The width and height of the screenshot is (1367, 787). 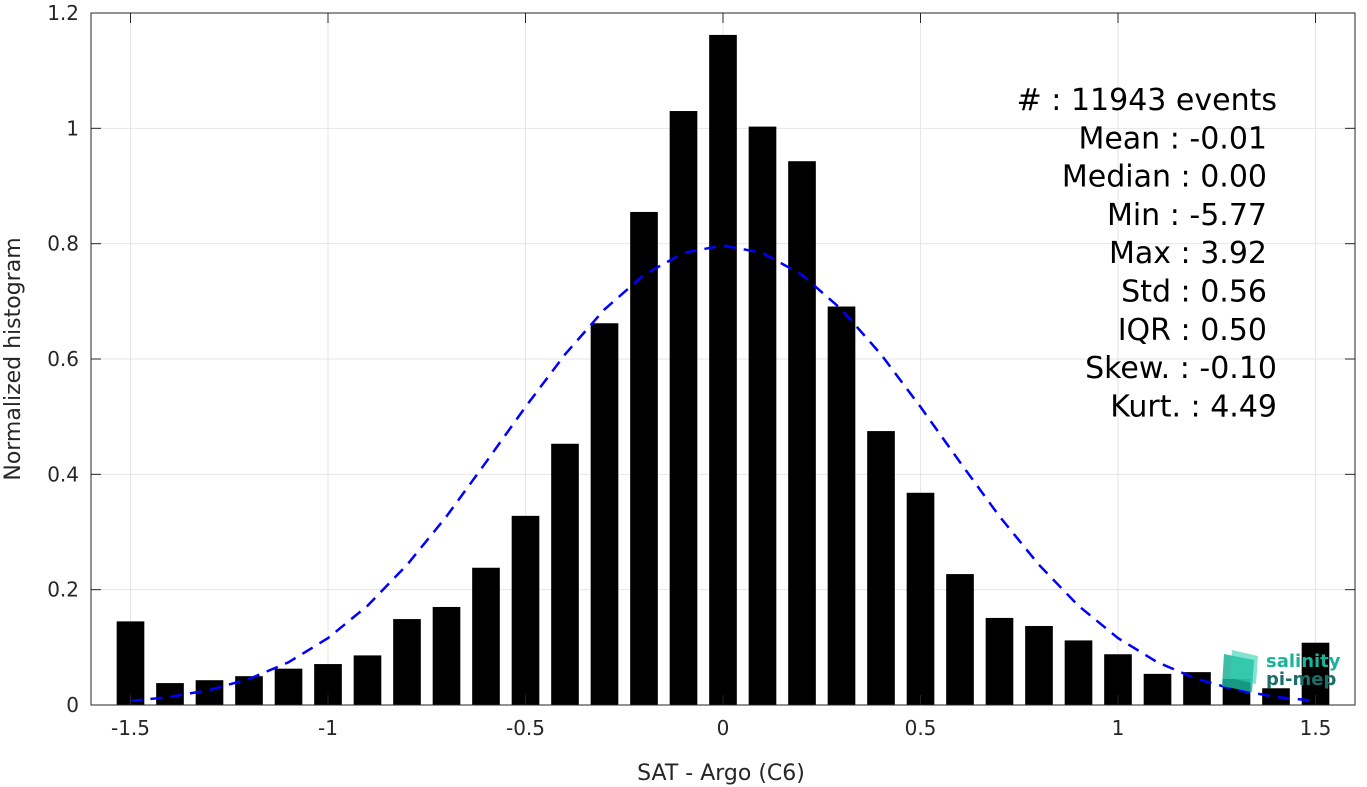 What do you see at coordinates (63, 474) in the screenshot?
I see `y-tick-label: 0.4` at bounding box center [63, 474].